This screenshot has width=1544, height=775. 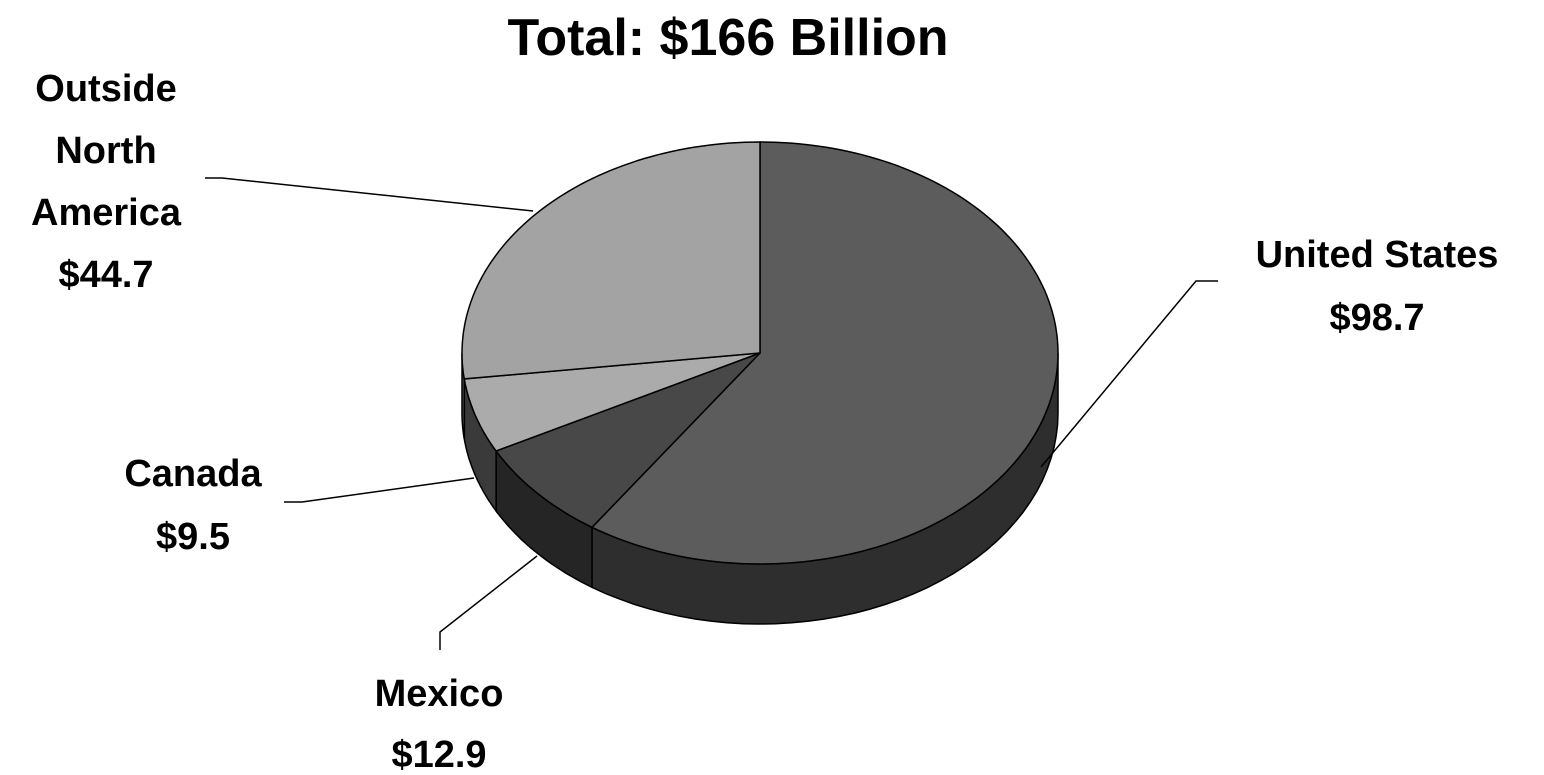 What do you see at coordinates (1377, 255) in the screenshot?
I see `slice-label-united-states: United States` at bounding box center [1377, 255].